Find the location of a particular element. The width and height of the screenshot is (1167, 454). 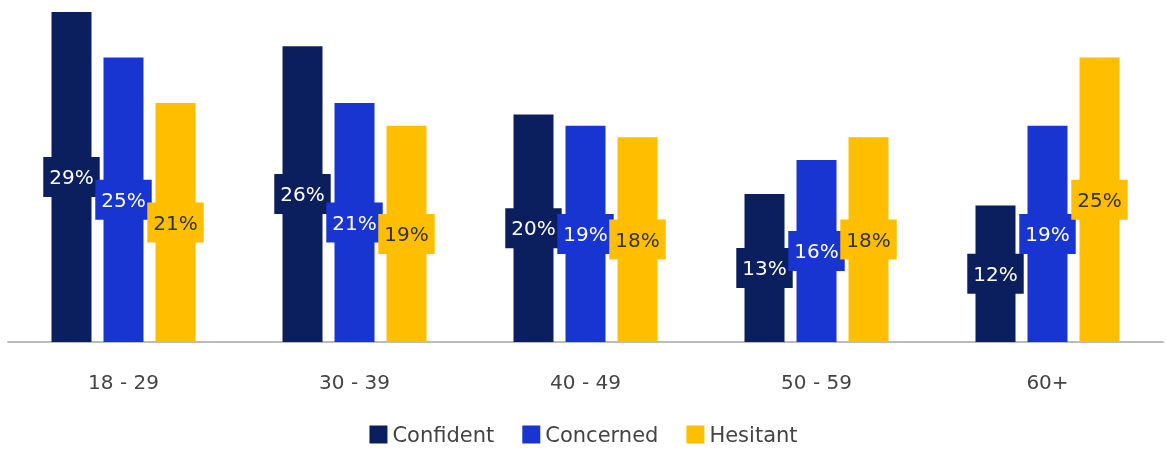

data-label: 20% is located at coordinates (533, 228).